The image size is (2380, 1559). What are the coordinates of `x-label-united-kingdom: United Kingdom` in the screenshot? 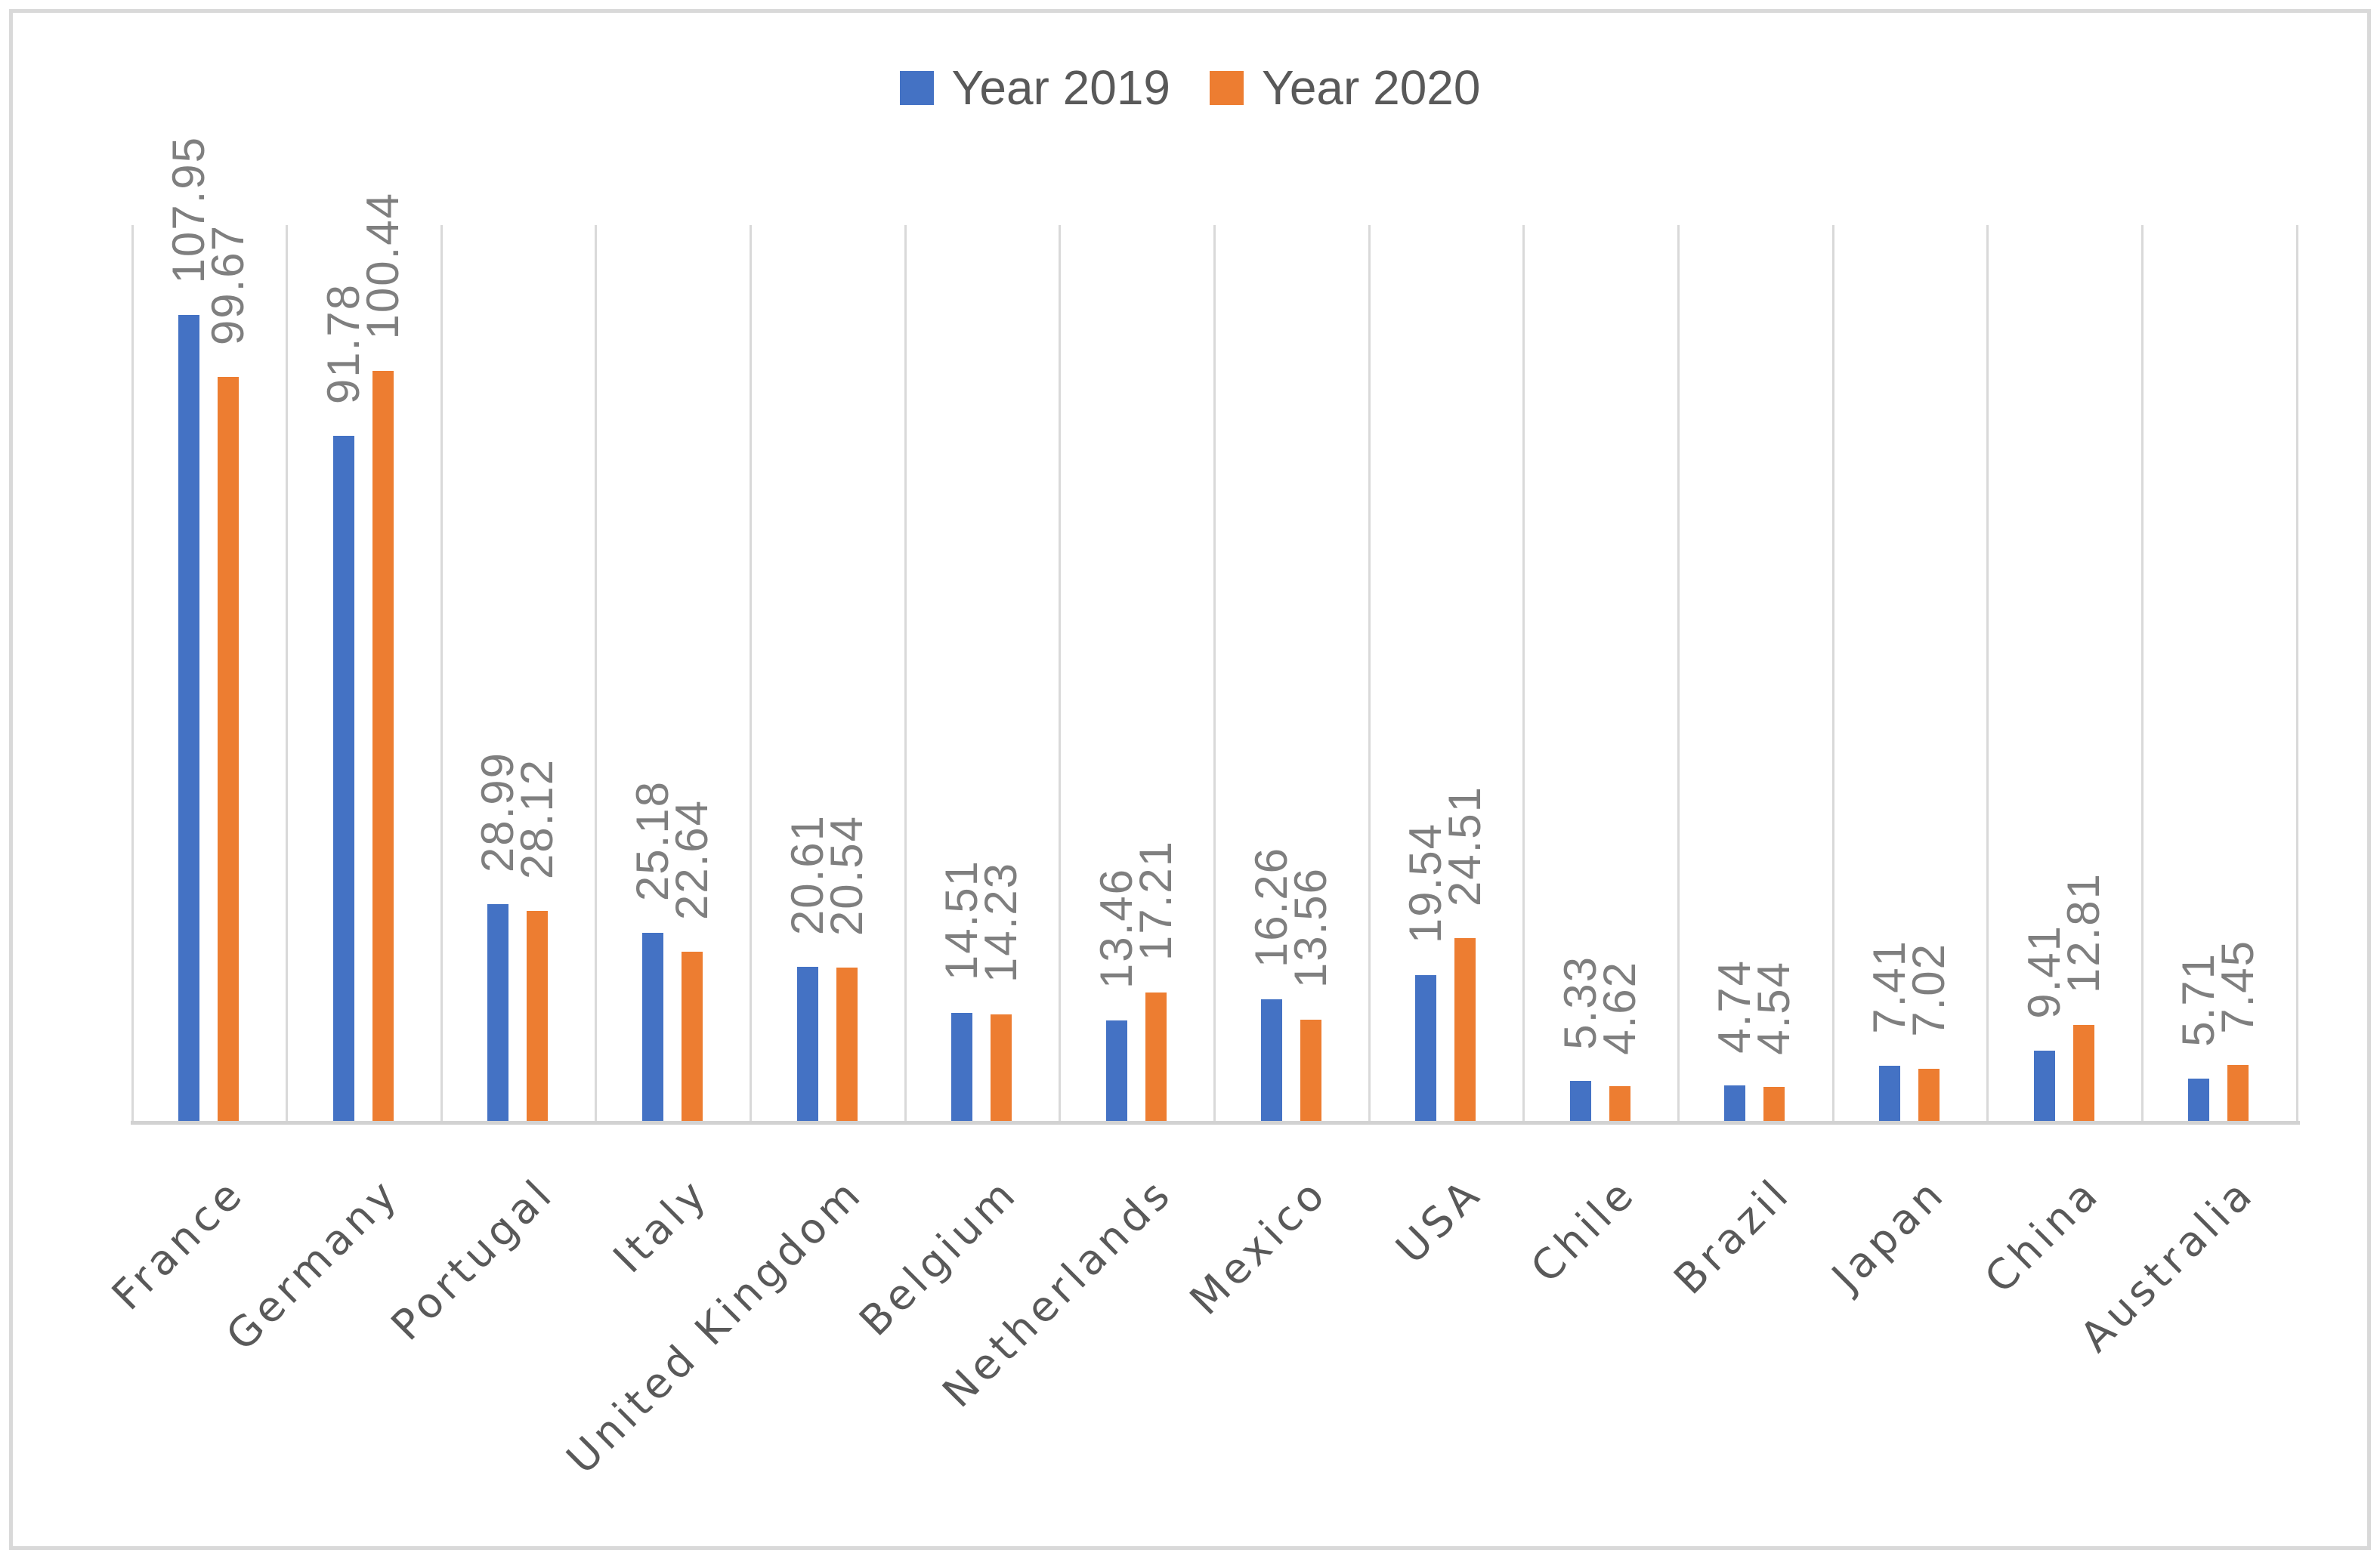 It's located at (715, 1325).